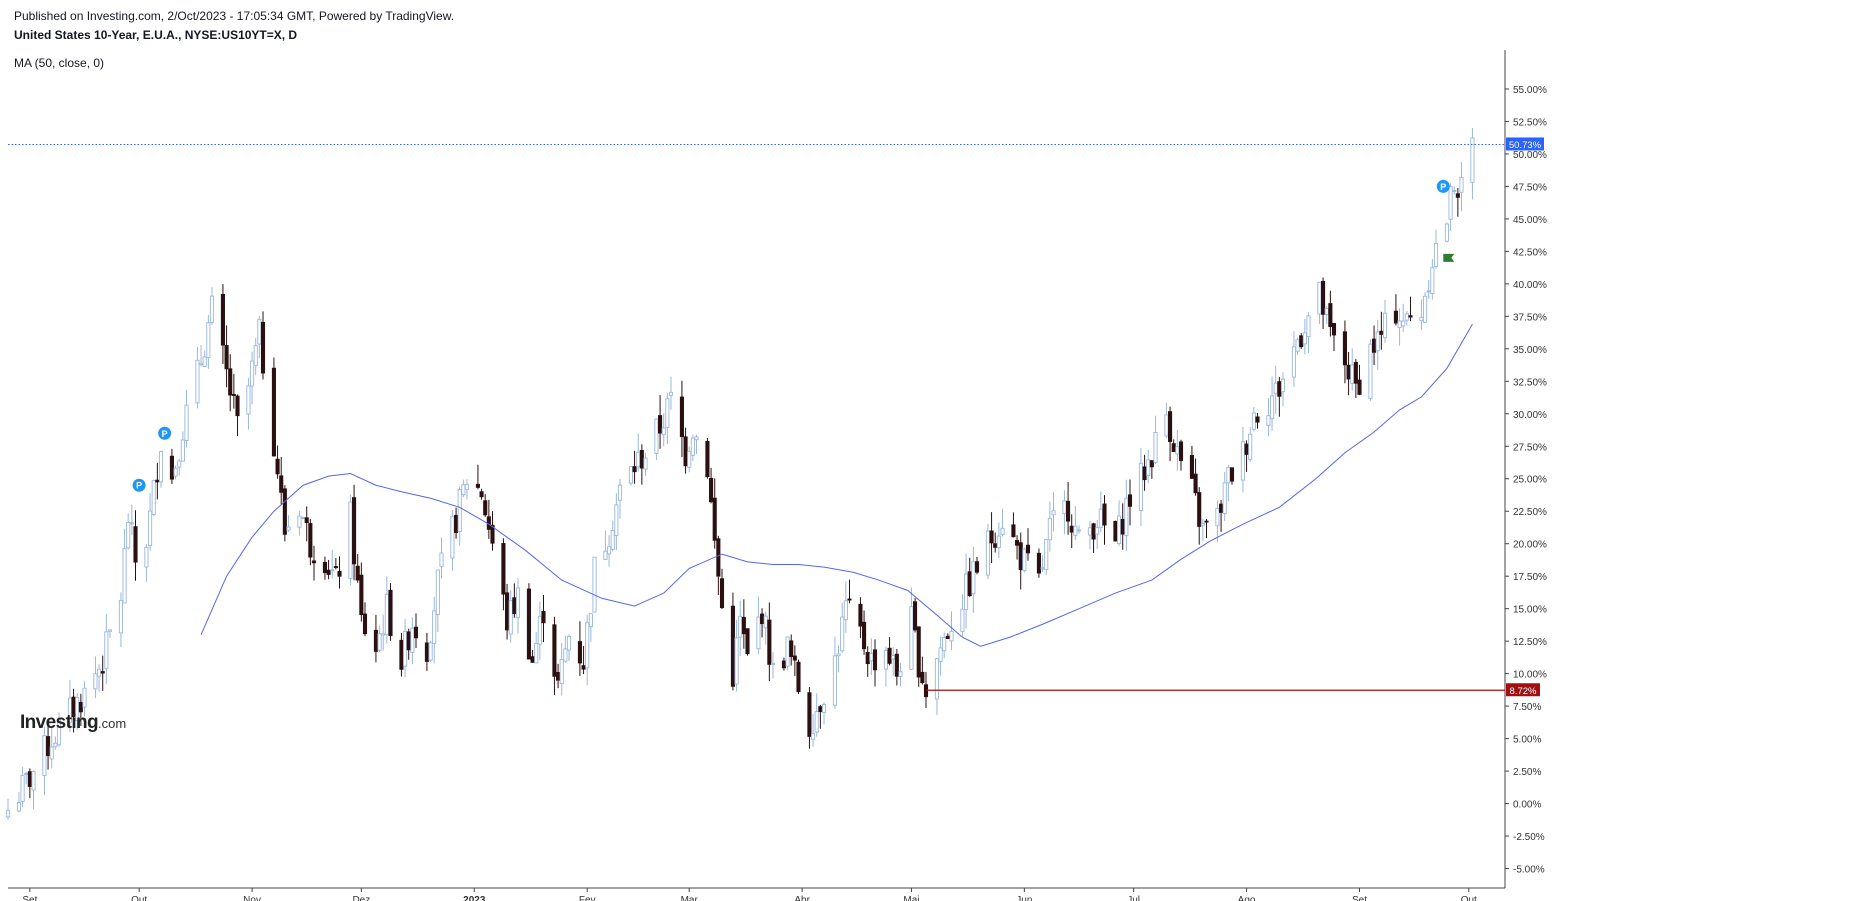 This screenshot has height=901, width=1853. What do you see at coordinates (59, 722) in the screenshot?
I see `logo-brand: Investing` at bounding box center [59, 722].